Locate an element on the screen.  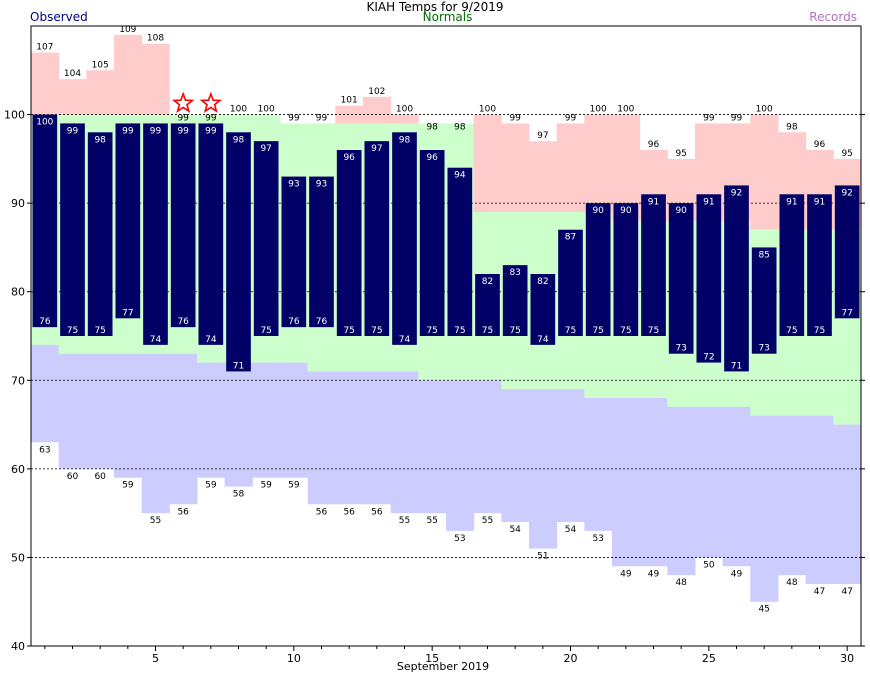
record-high-label: 99 is located at coordinates (322, 118).